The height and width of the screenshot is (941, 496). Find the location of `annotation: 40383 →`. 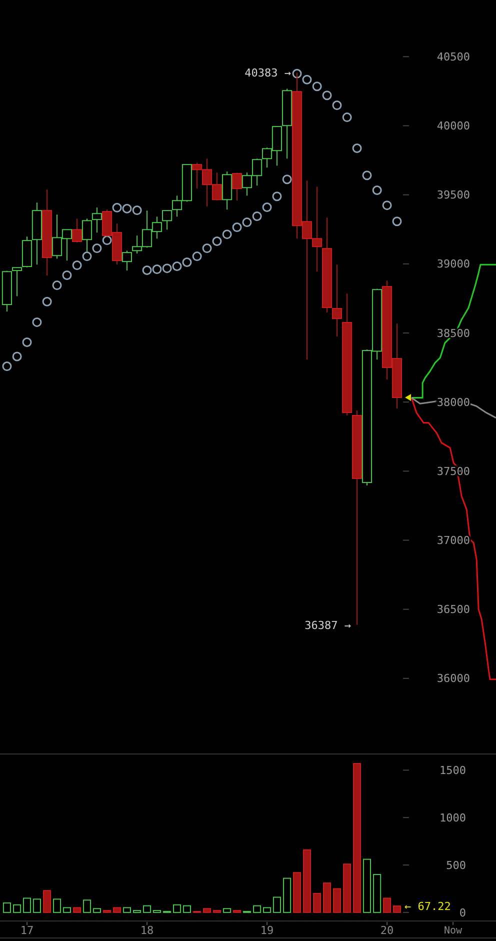

annotation: 40383 → is located at coordinates (268, 73).